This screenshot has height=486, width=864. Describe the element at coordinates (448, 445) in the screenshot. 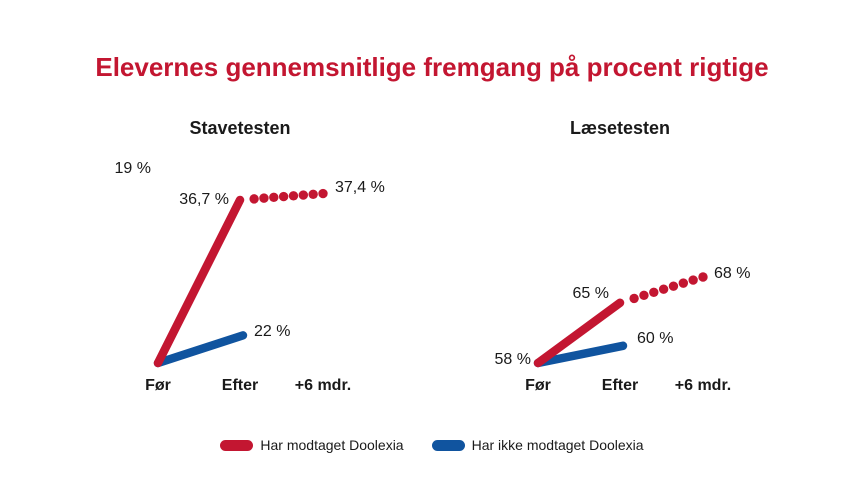

I see `legend-marker-blue` at that location.